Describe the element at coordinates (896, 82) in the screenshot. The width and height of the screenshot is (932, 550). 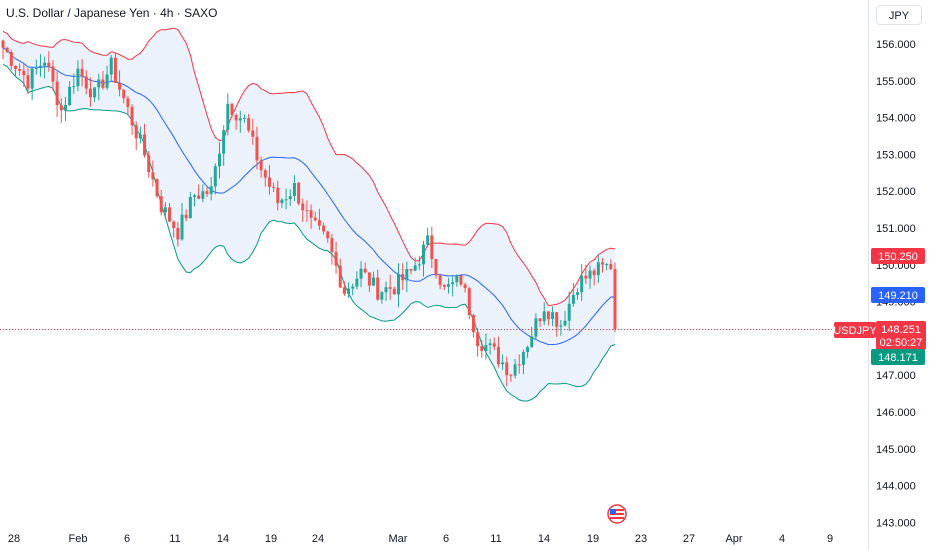
I see `y-tick-label: 155.000` at that location.